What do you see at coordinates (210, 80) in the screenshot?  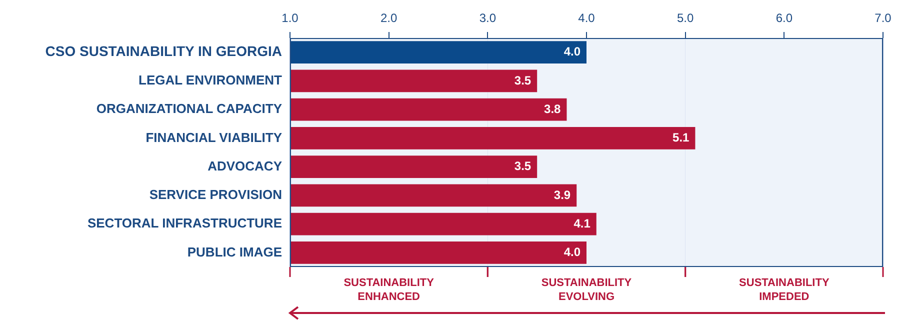 I see `y-tick-label: LEGAL ENVIRONMENT` at bounding box center [210, 80].